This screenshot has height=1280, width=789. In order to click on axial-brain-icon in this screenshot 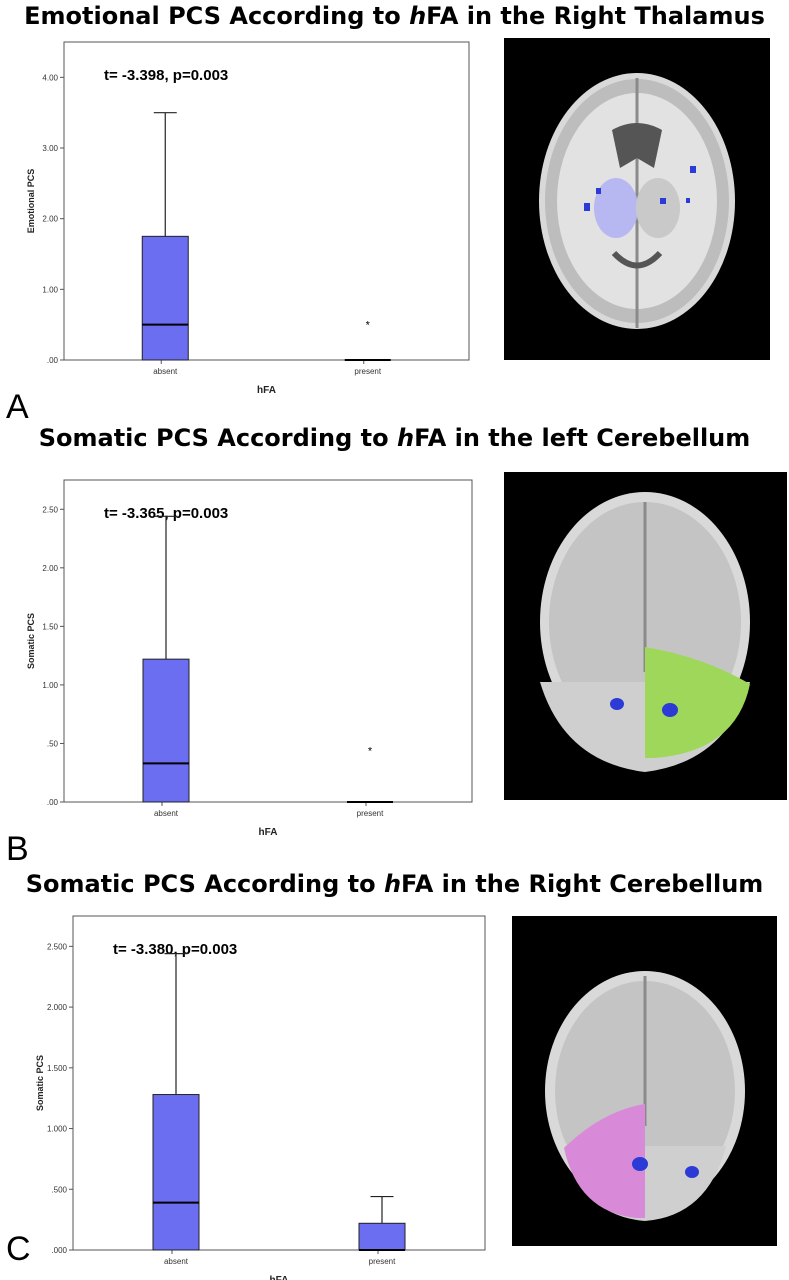, I will do `click(637, 201)`.